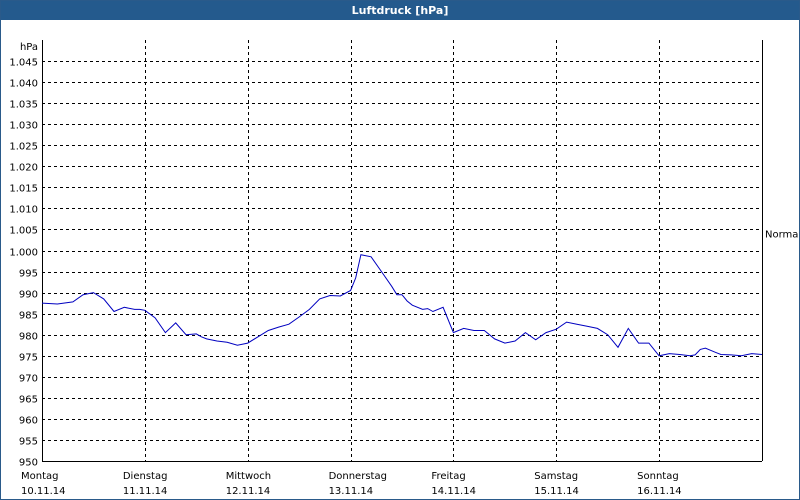  I want to click on y-tick-label: 955, so click(28, 442).